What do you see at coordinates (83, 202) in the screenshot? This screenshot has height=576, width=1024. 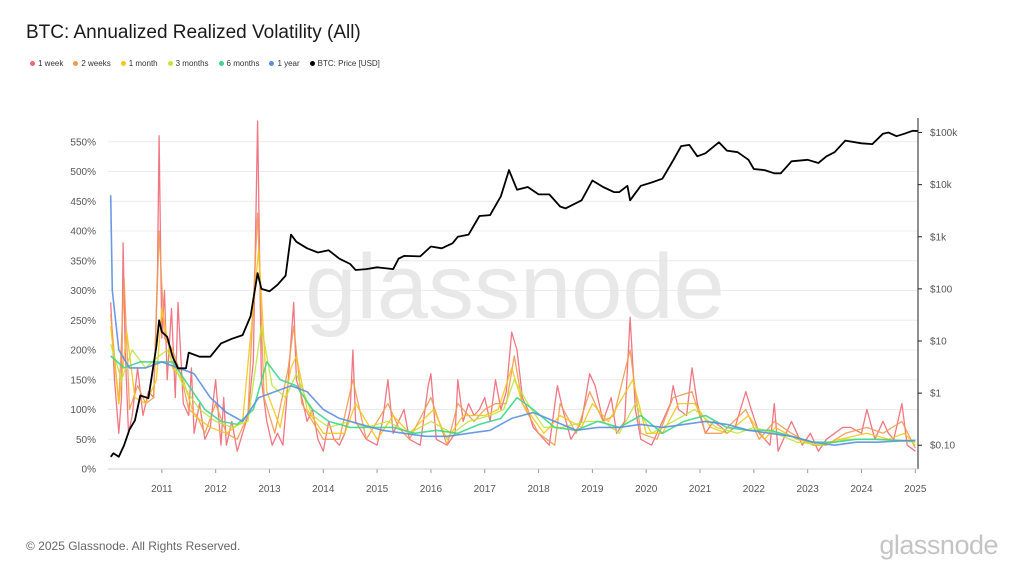 I see `left-tick-label: 450%` at bounding box center [83, 202].